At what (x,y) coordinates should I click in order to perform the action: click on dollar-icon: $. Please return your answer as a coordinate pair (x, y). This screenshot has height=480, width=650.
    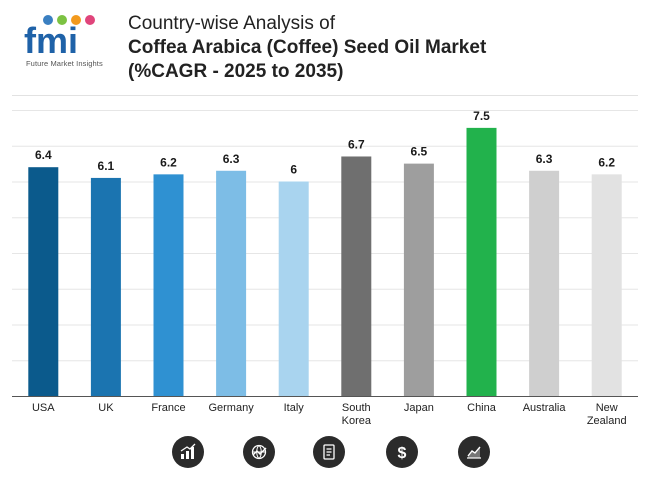
    Looking at the image, I should click on (402, 452).